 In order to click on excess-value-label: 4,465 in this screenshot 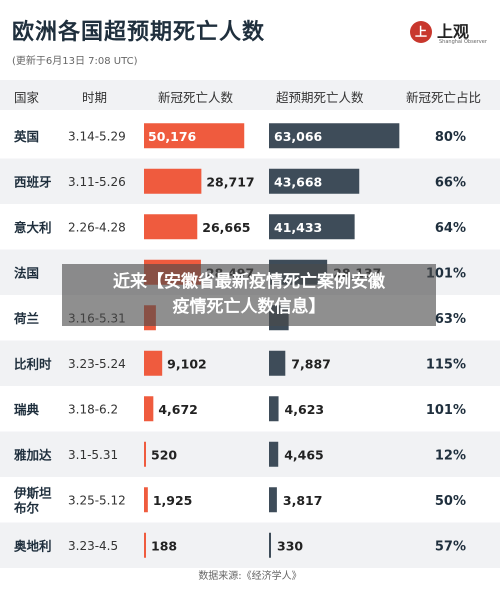, I will do `click(304, 454)`.